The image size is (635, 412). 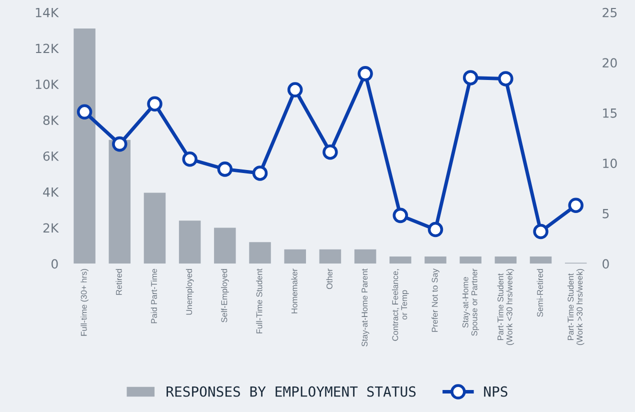 I want to click on y2-tick-label: 15, so click(x=610, y=113).